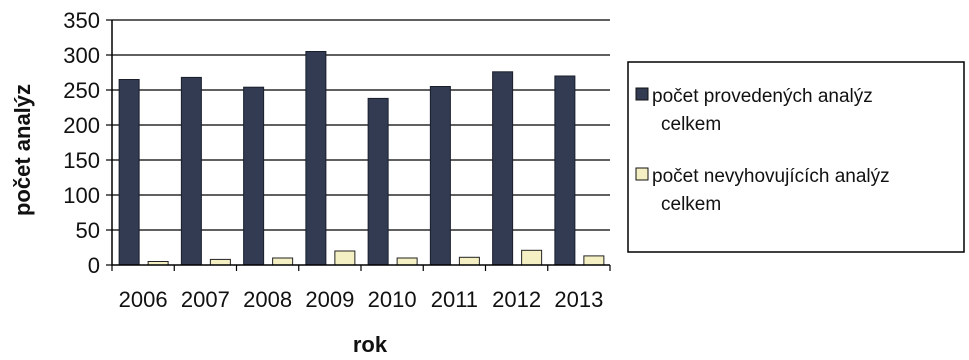  I want to click on y-tick-label: 0, so click(94, 265).